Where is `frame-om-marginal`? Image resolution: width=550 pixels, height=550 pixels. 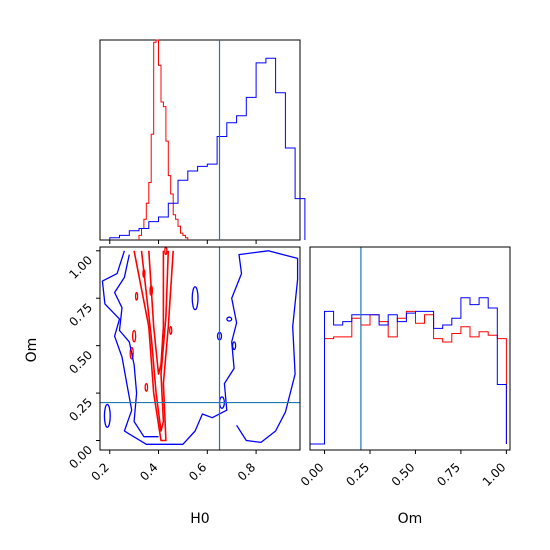 frame-om-marginal is located at coordinates (410, 348).